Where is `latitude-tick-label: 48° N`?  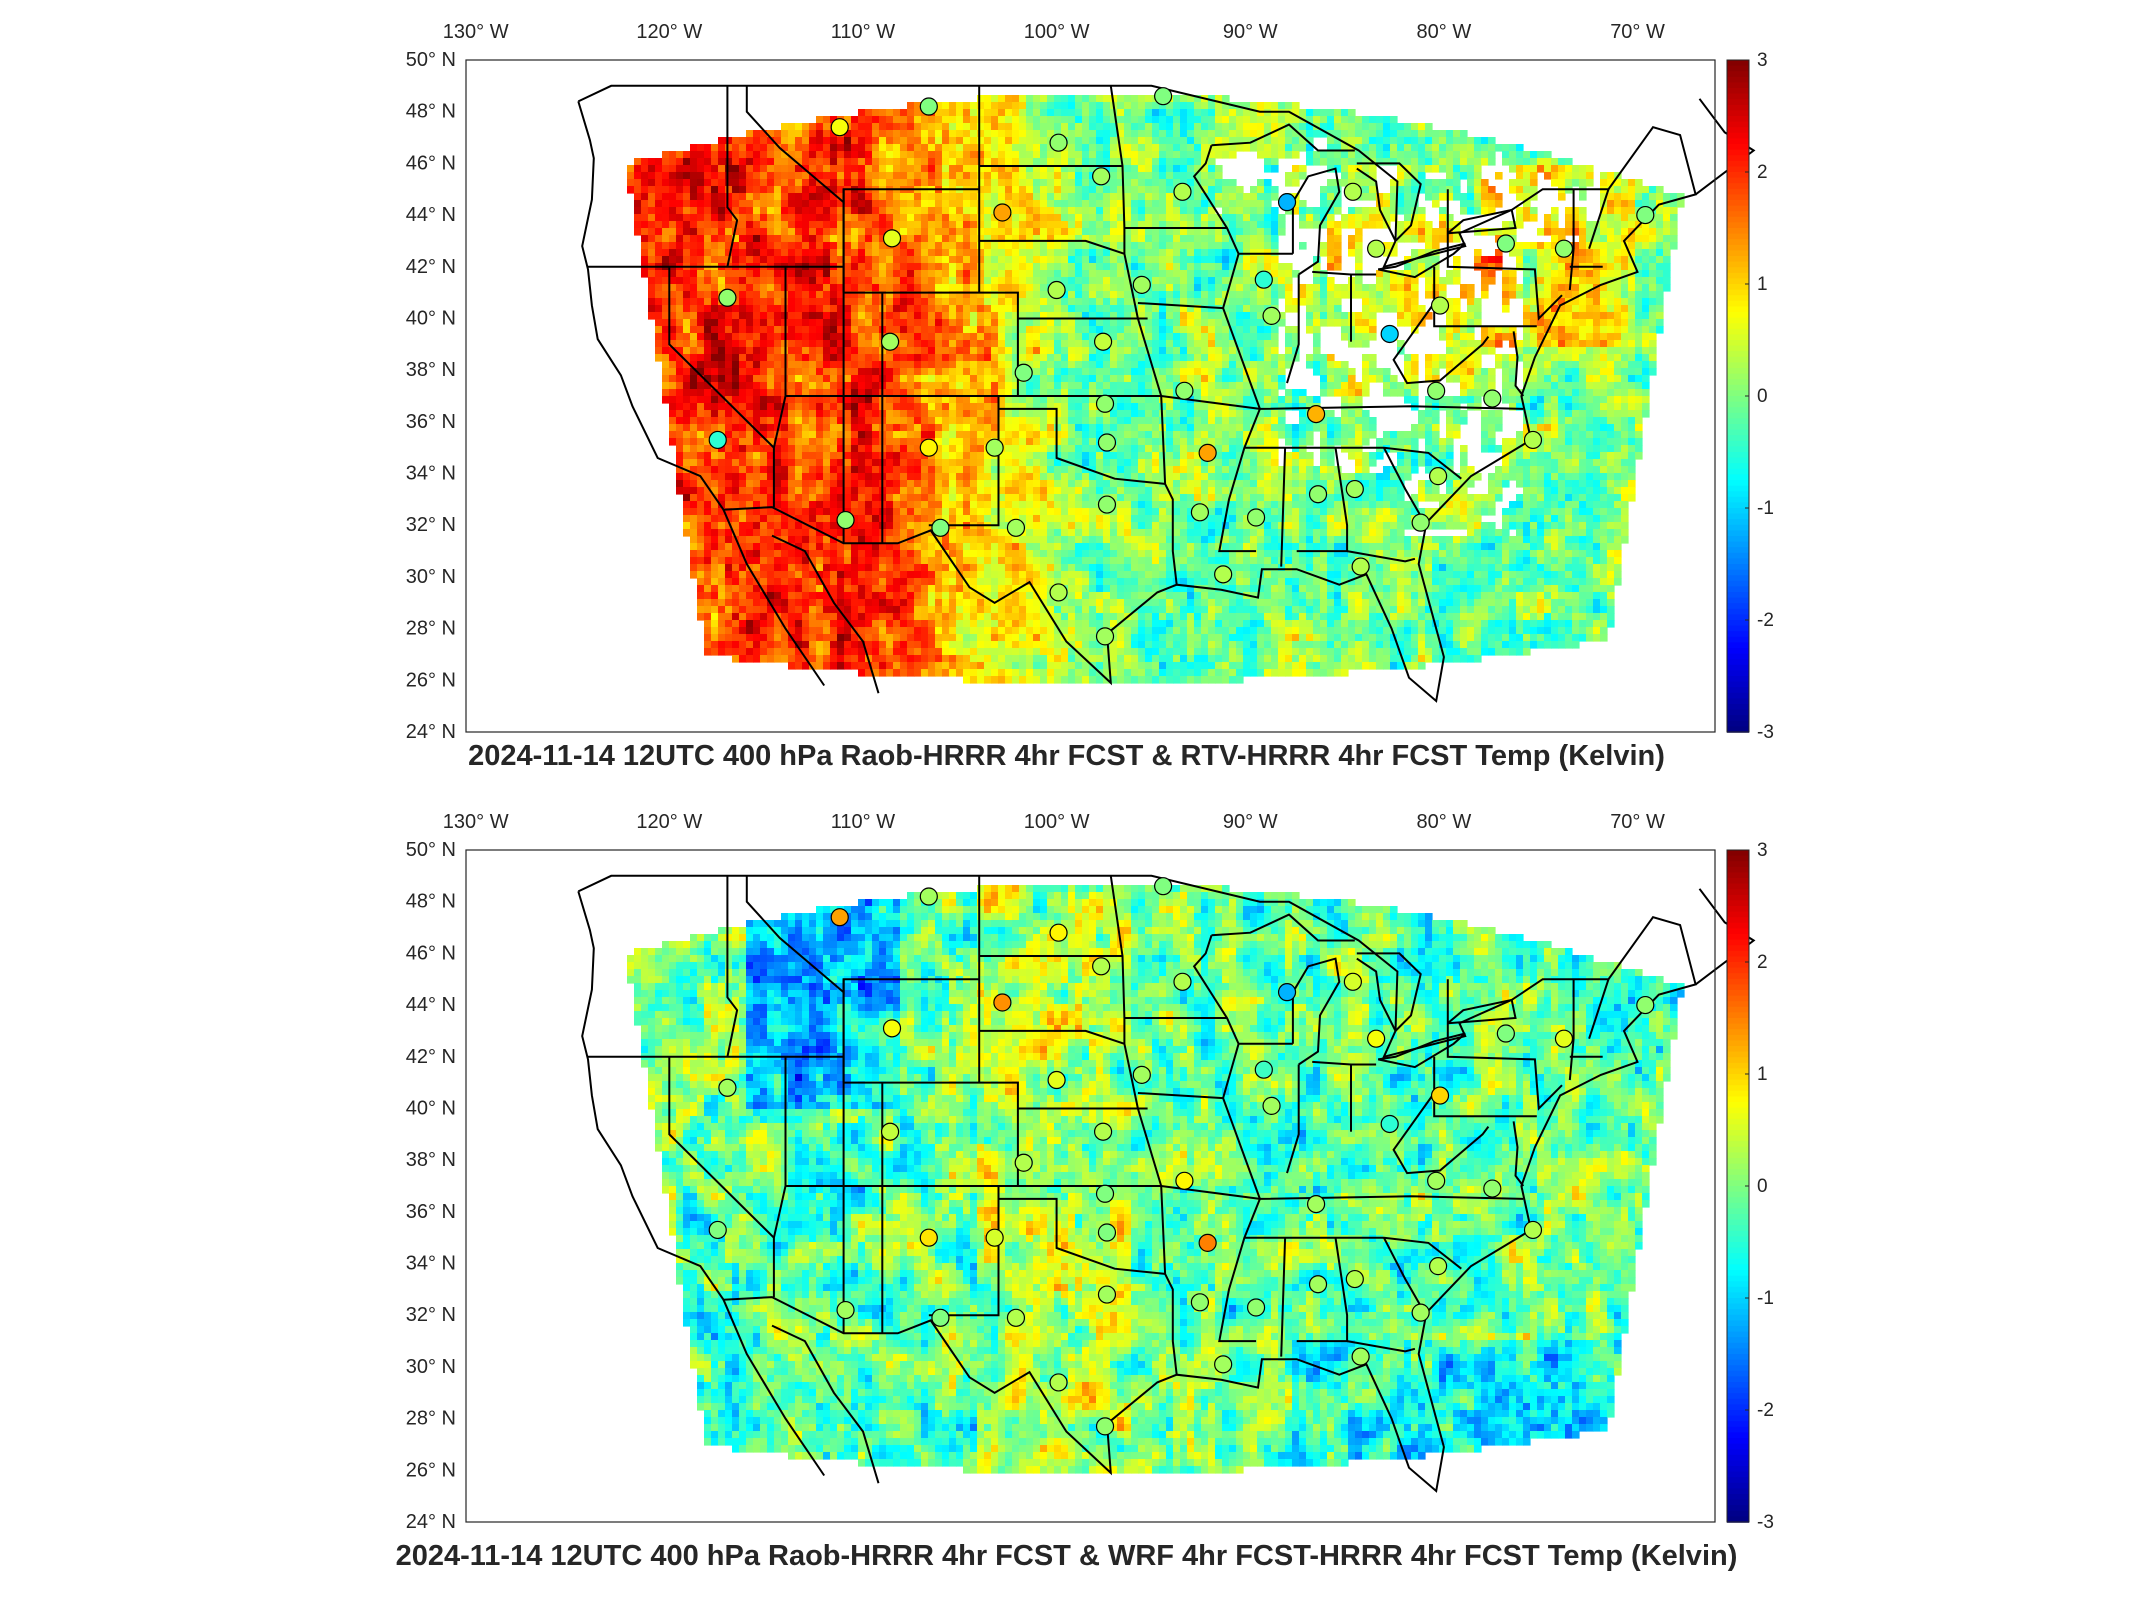 latitude-tick-label: 48° N is located at coordinates (431, 112).